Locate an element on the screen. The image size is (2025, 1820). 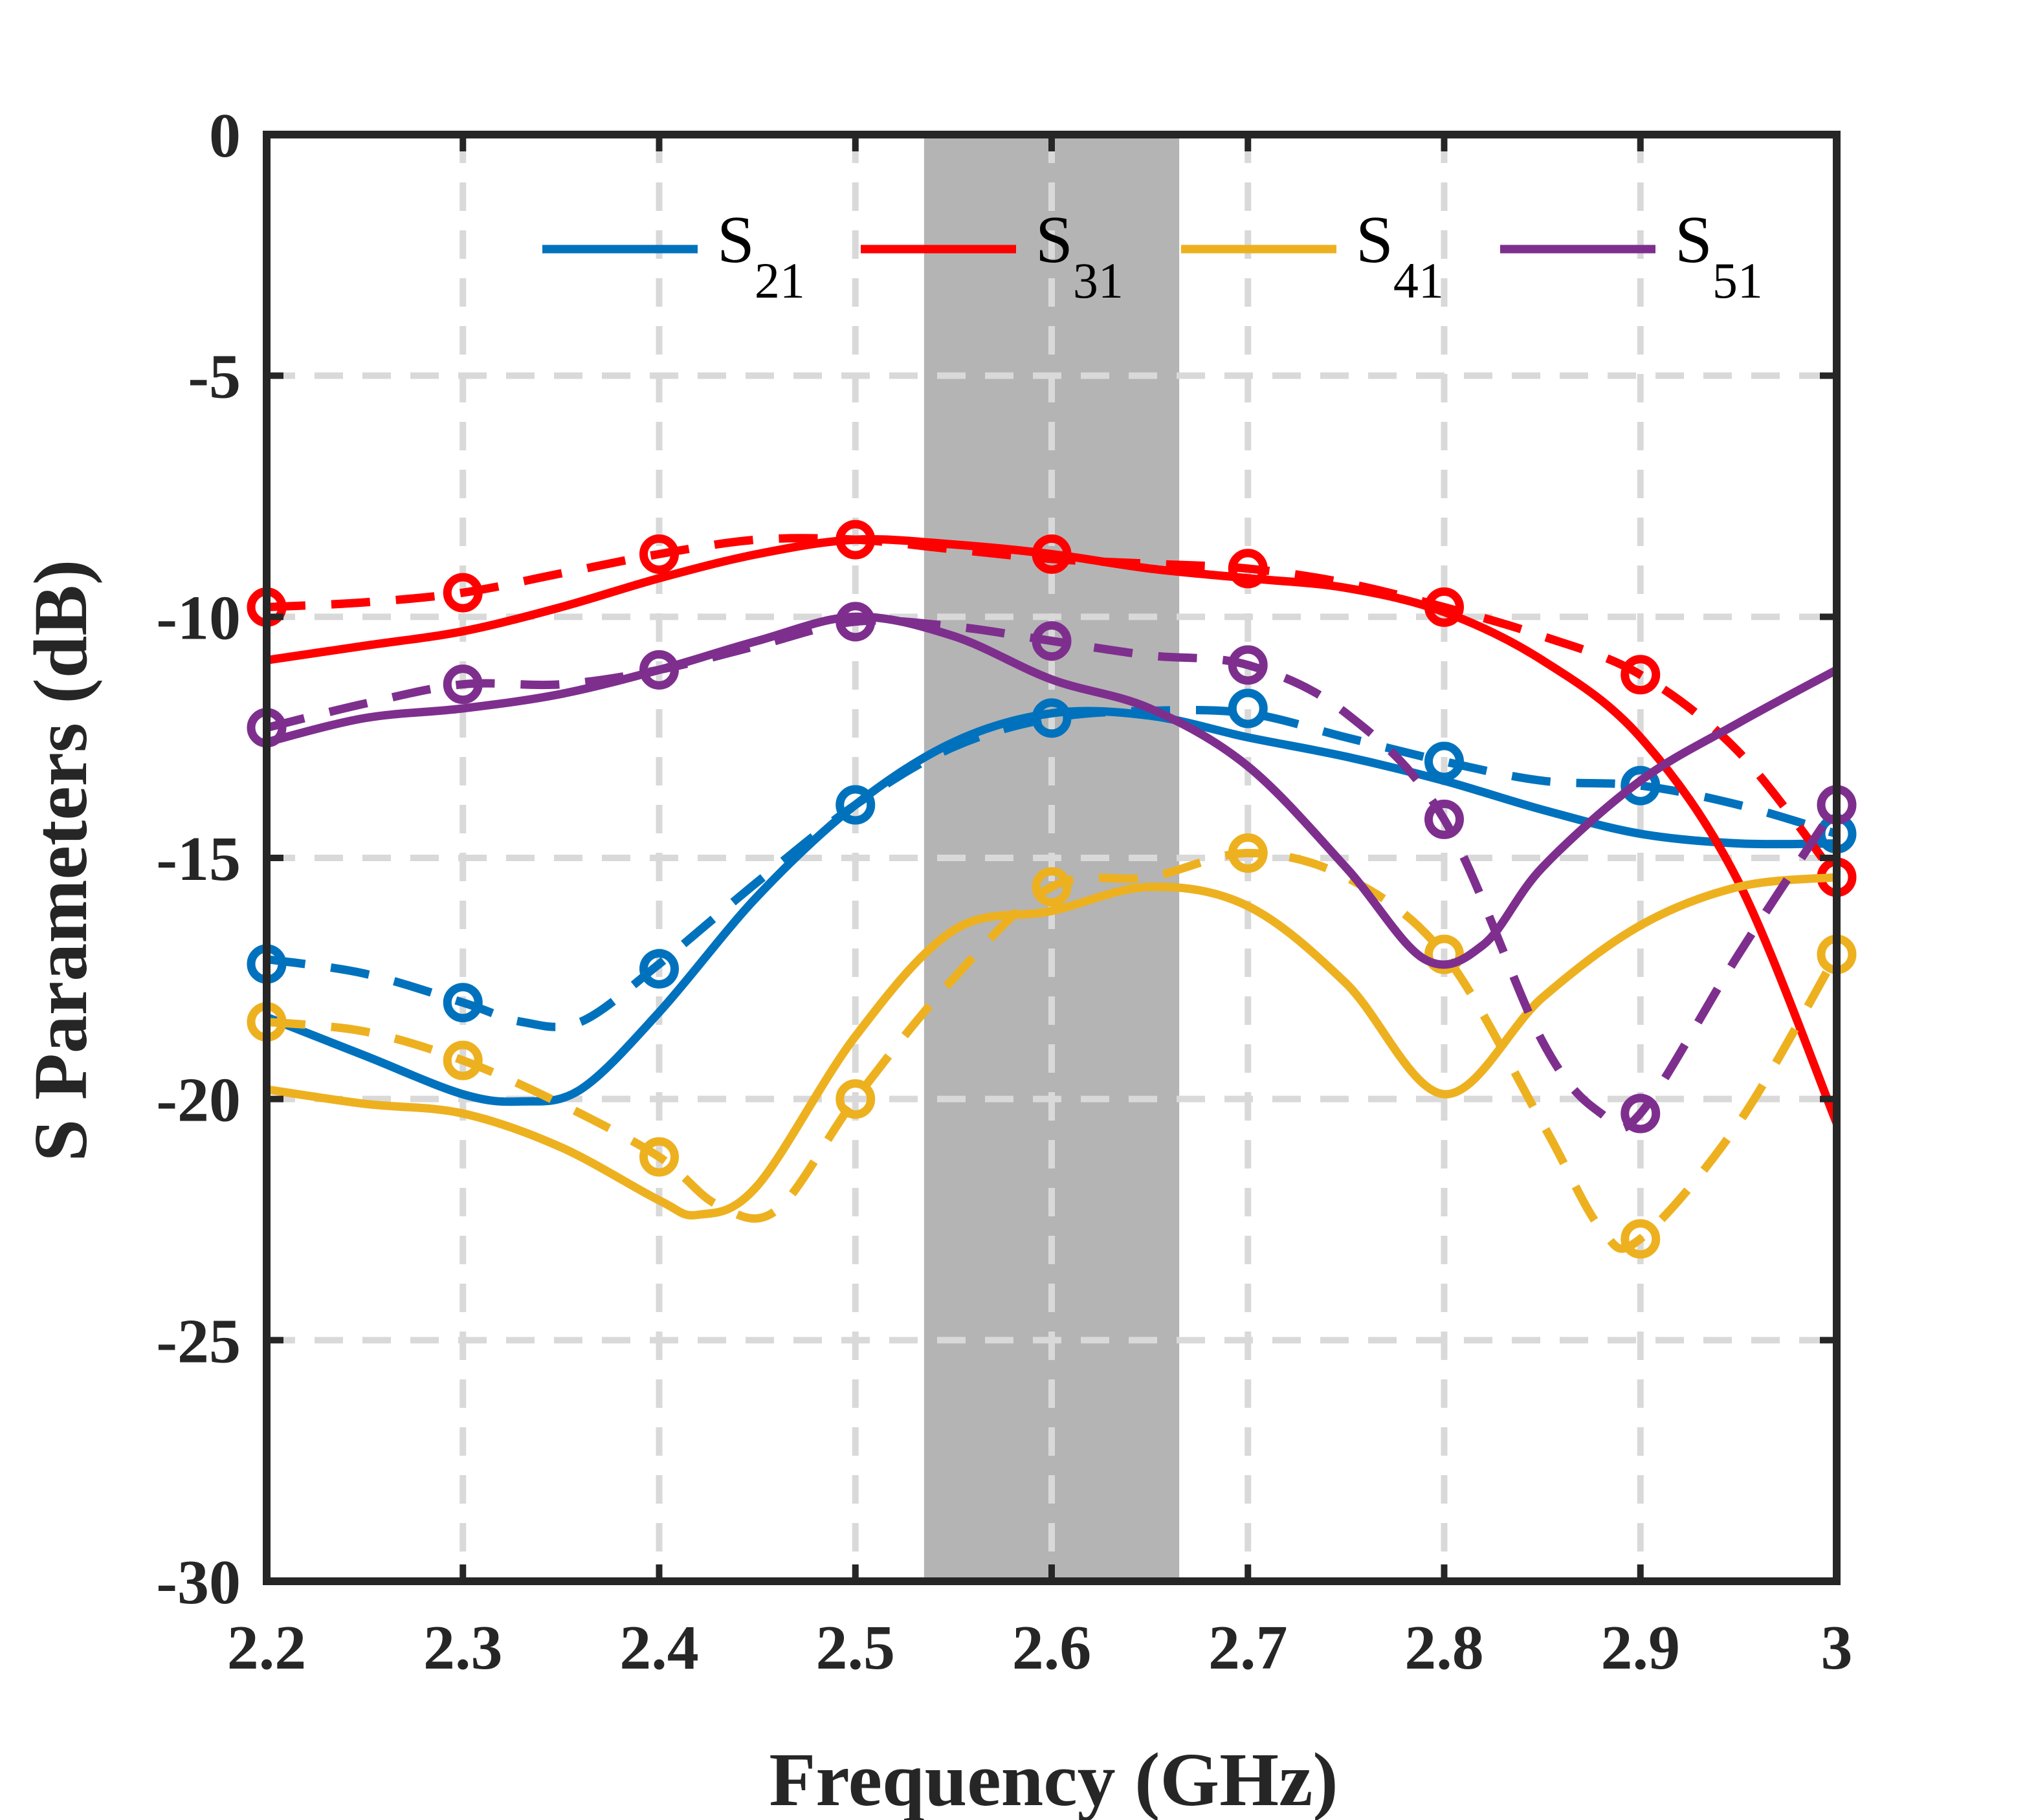
legend-label-s21: S21 is located at coordinates (761, 256).